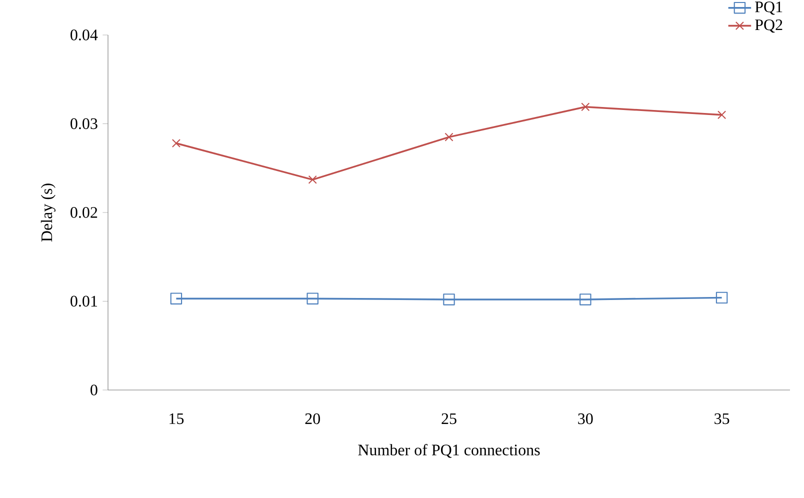  What do you see at coordinates (768, 8) in the screenshot?
I see `legend-label: PQ1` at bounding box center [768, 8].